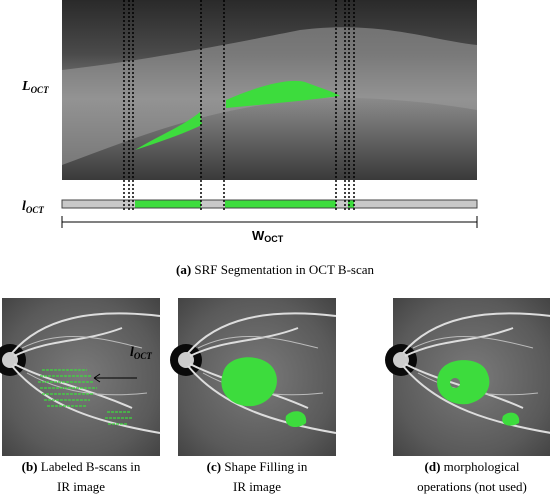 The height and width of the screenshot is (499, 550). What do you see at coordinates (80, 377) in the screenshot?
I see `ir-image: lOCT` at bounding box center [80, 377].